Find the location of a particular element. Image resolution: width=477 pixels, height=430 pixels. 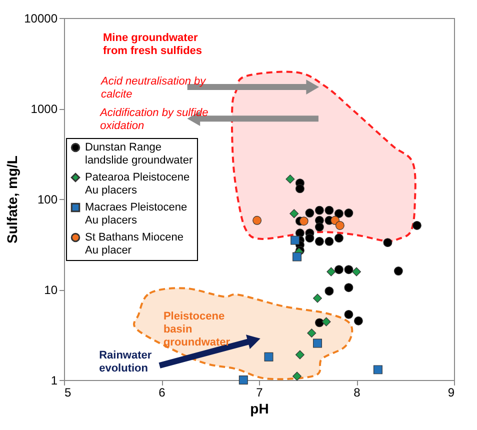

x-tick-label: 7 is located at coordinates (260, 393).